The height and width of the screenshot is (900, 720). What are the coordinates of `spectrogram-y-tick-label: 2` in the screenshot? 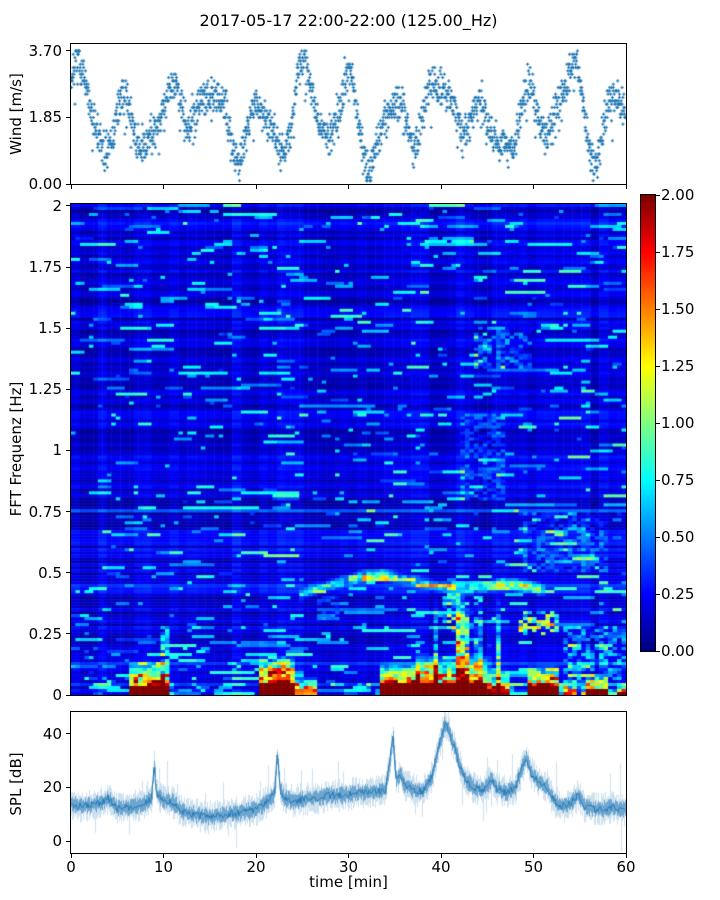 It's located at (57, 205).